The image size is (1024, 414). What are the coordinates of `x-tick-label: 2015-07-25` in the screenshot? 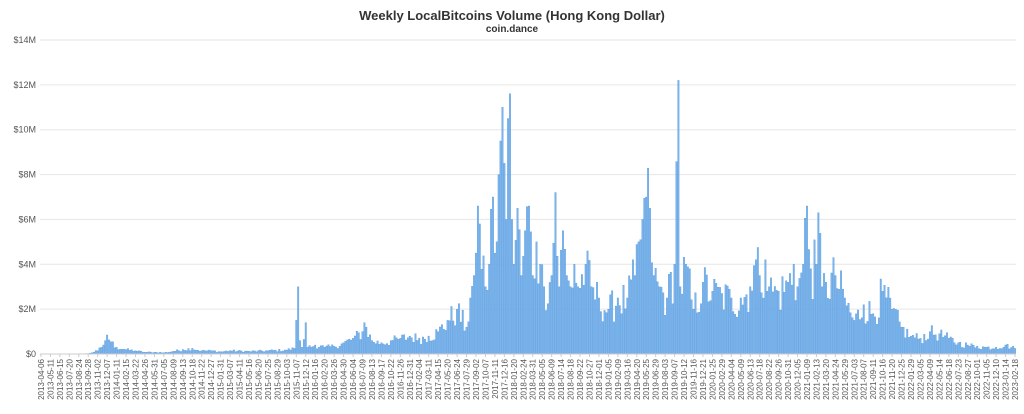 It's located at (268, 378).